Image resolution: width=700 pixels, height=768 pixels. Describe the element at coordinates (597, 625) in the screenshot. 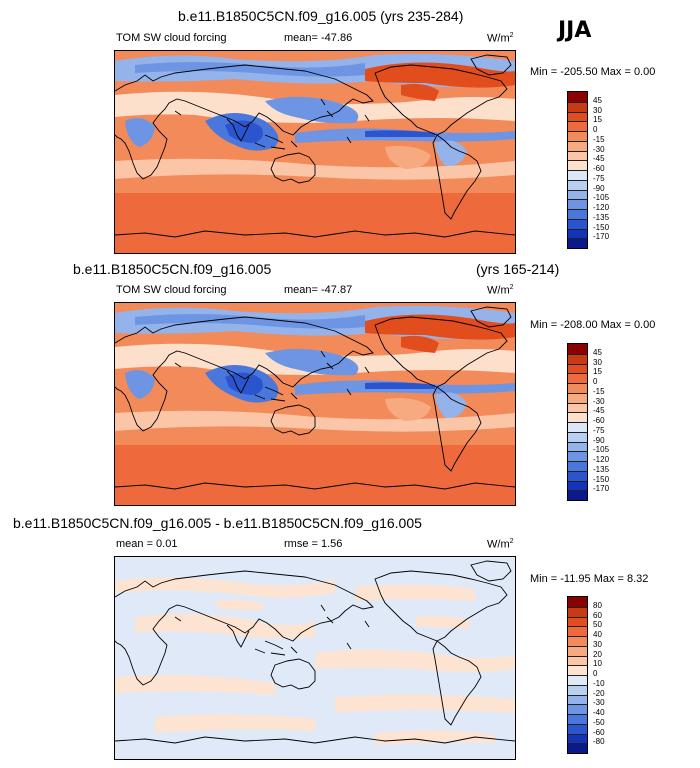

I see `colorbar-tick-label: 50` at that location.